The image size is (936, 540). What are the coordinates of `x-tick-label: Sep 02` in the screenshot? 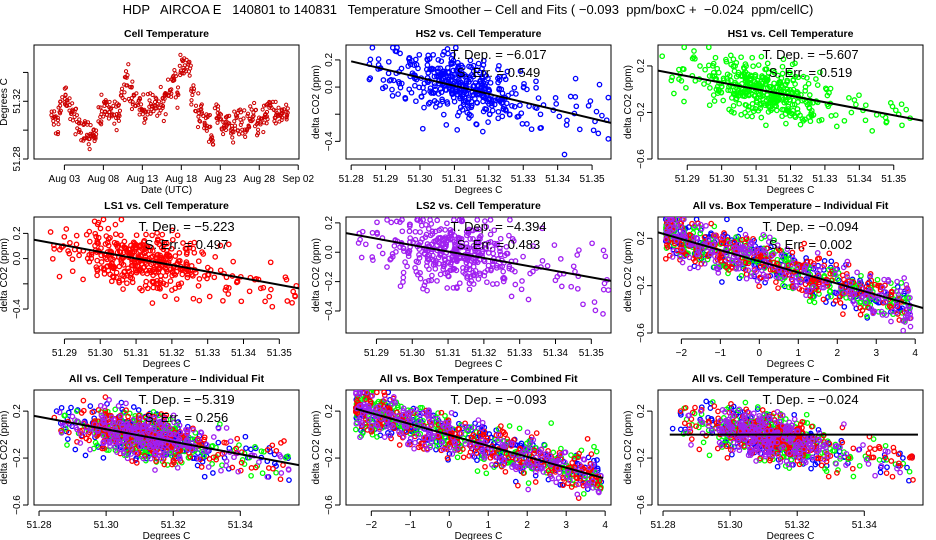 It's located at (298, 179).